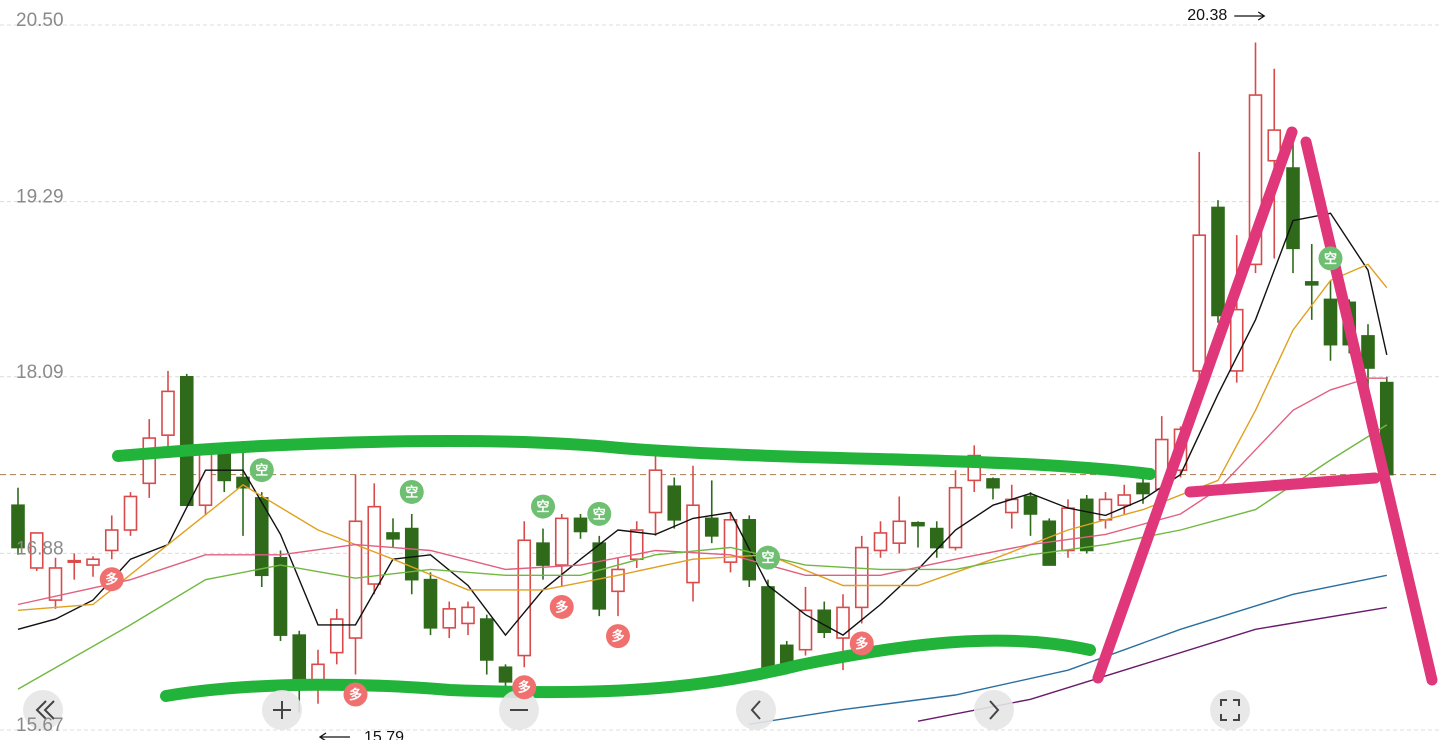 Image resolution: width=1440 pixels, height=740 pixels. What do you see at coordinates (1250, 16) in the screenshot?
I see `high-arrow` at bounding box center [1250, 16].